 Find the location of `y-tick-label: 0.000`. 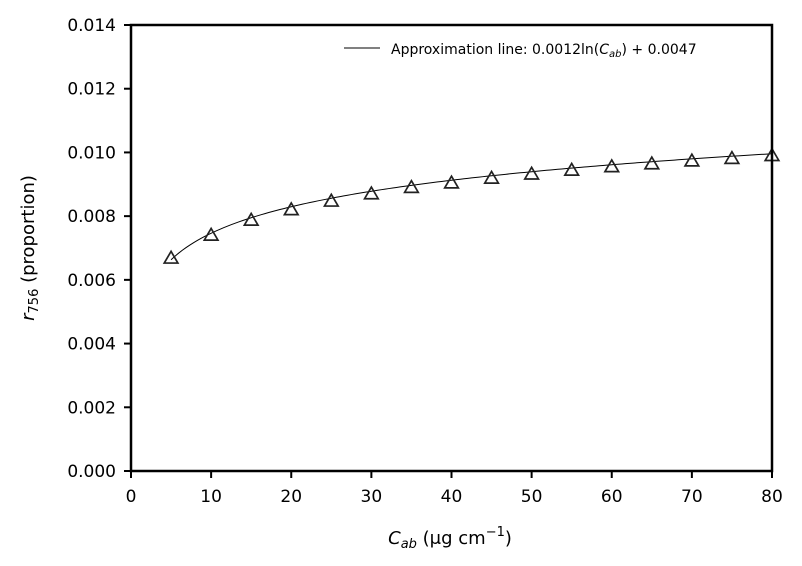

y-tick-label: 0.000 is located at coordinates (91, 472).